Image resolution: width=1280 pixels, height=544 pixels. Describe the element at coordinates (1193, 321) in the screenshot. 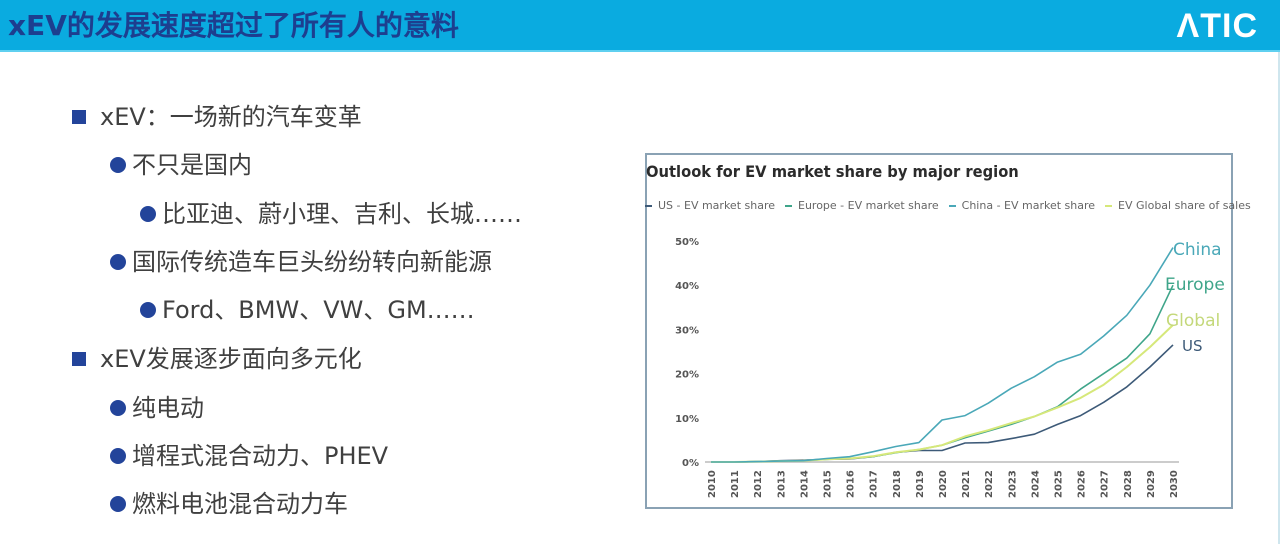

I see `series-end-label: Global` at that location.